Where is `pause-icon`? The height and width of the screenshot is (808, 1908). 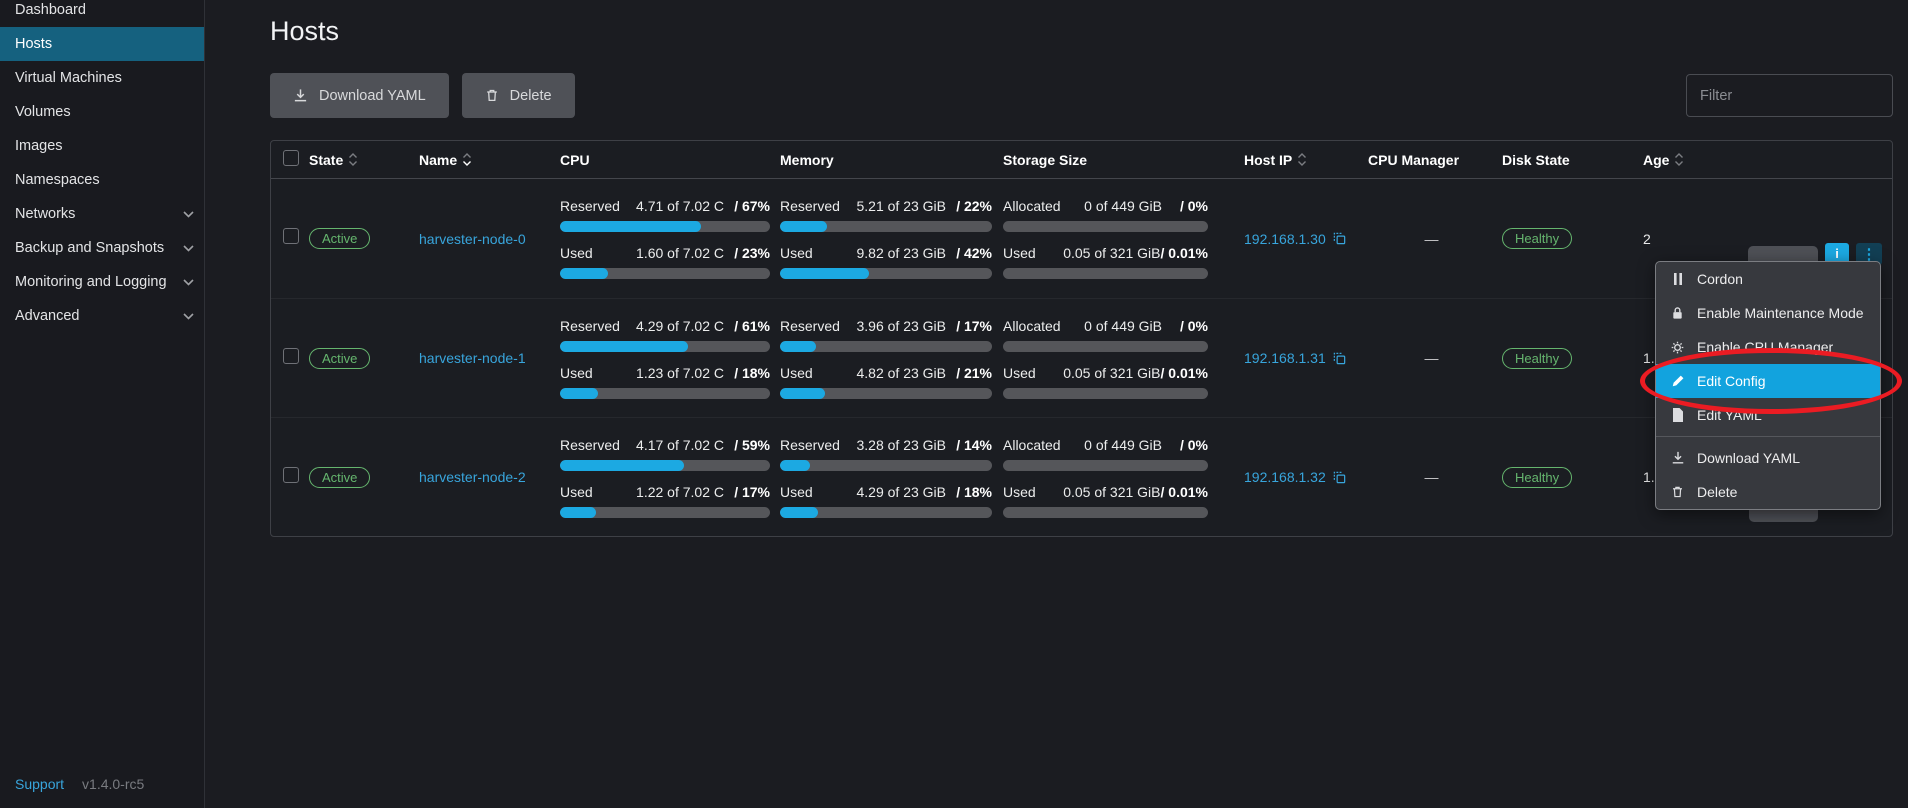
pause-icon is located at coordinates (1677, 279).